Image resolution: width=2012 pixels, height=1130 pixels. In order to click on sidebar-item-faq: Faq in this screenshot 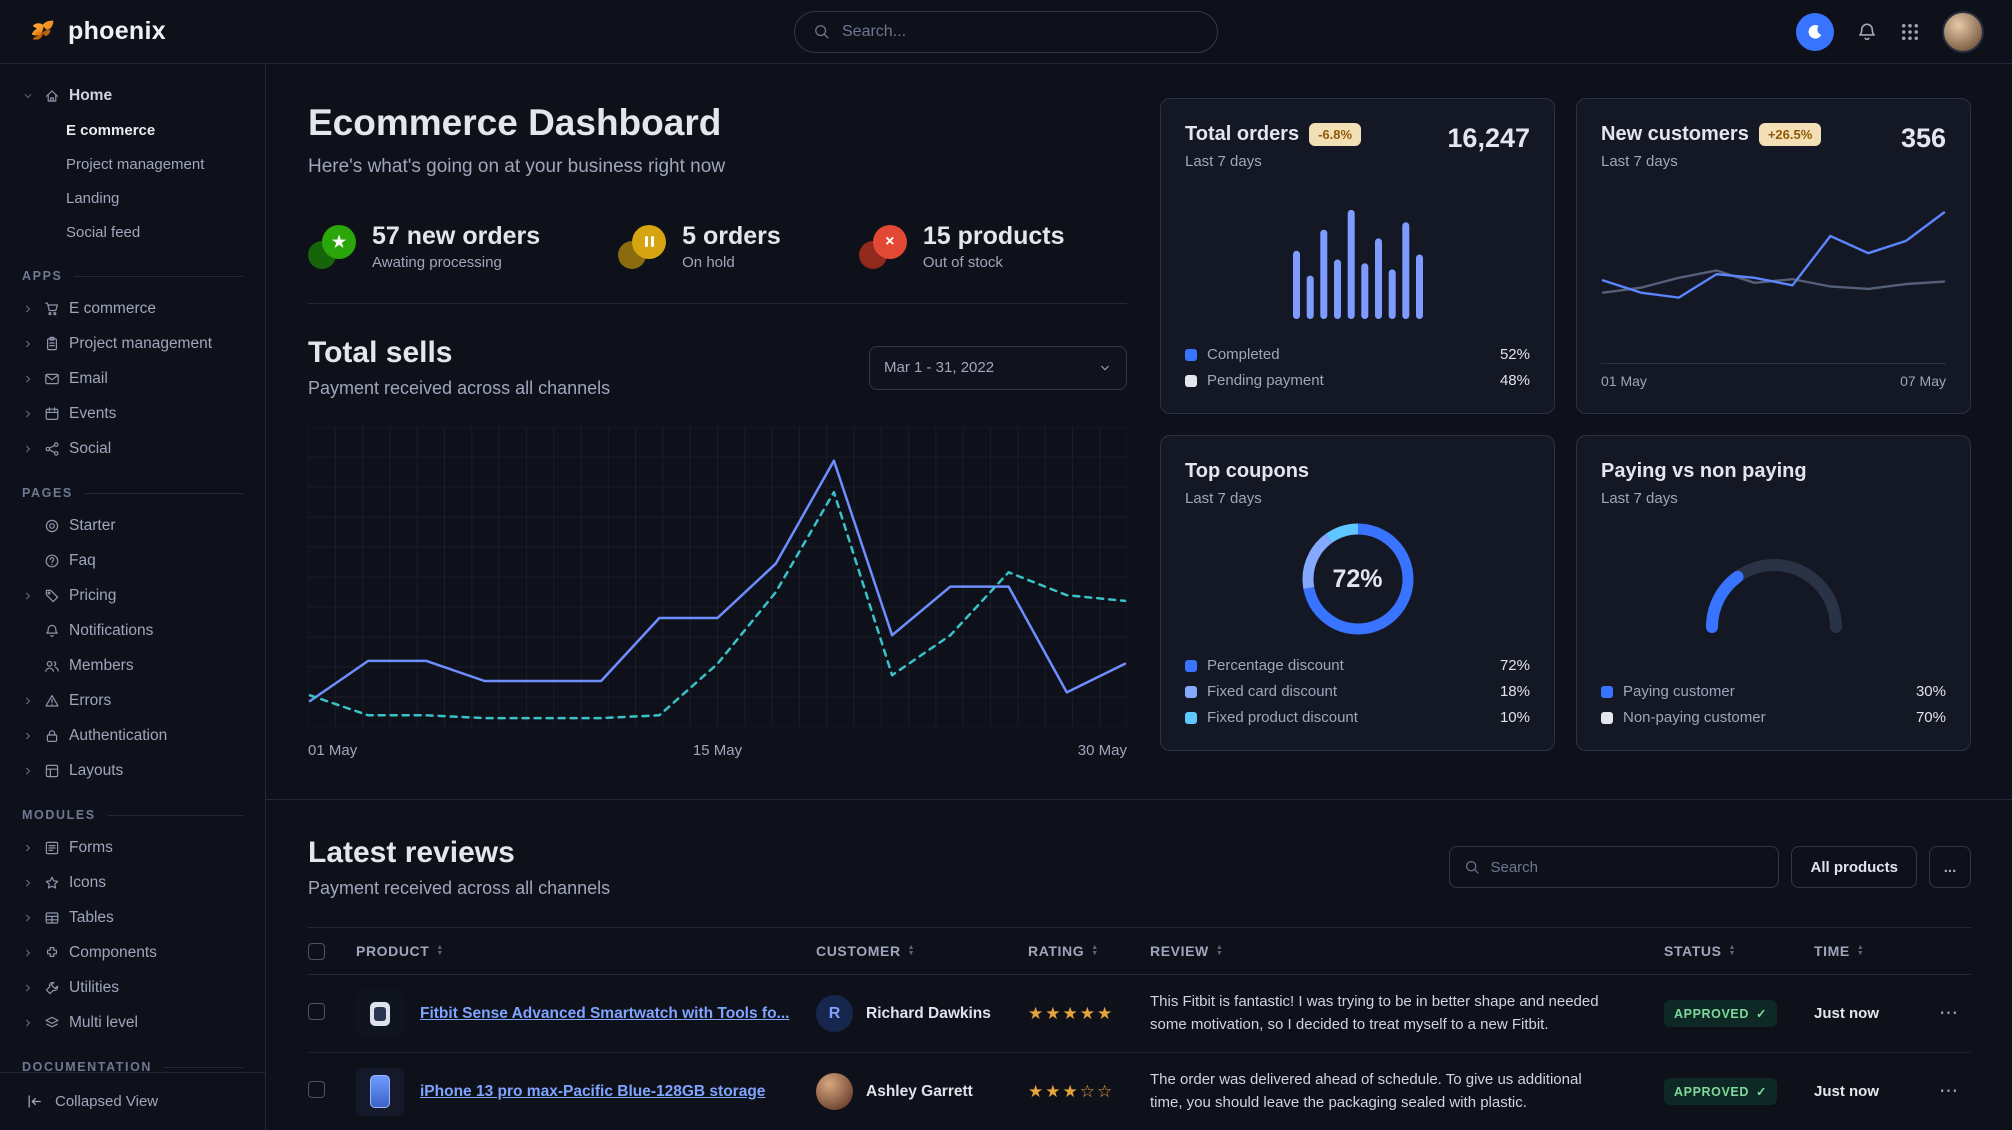, I will do `click(132, 560)`.